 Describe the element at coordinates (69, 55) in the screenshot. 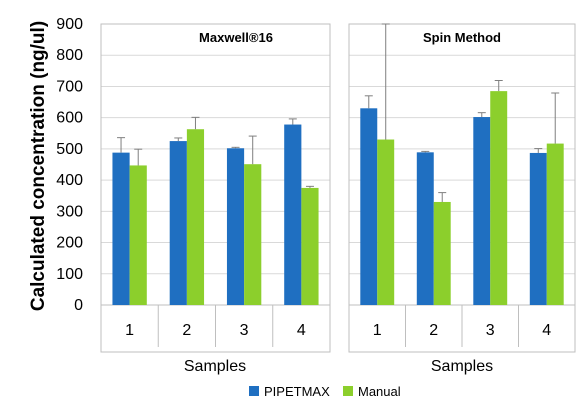

I see `y-tick-label-800: 800` at that location.